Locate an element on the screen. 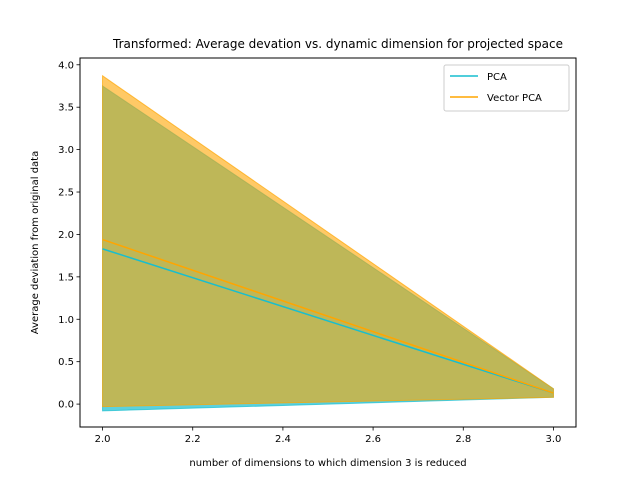 Image resolution: width=640 pixels, height=480 pixels. x-tick-label: 2.6 is located at coordinates (373, 439).